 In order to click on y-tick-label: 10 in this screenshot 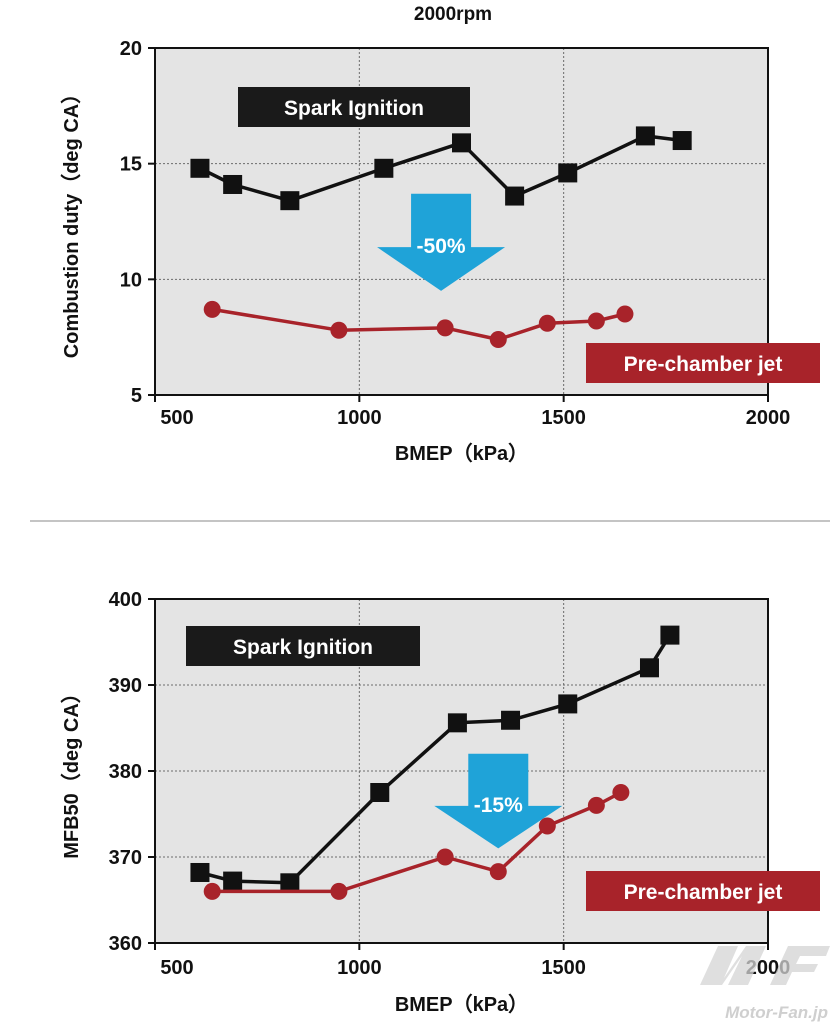, I will do `click(131, 280)`.